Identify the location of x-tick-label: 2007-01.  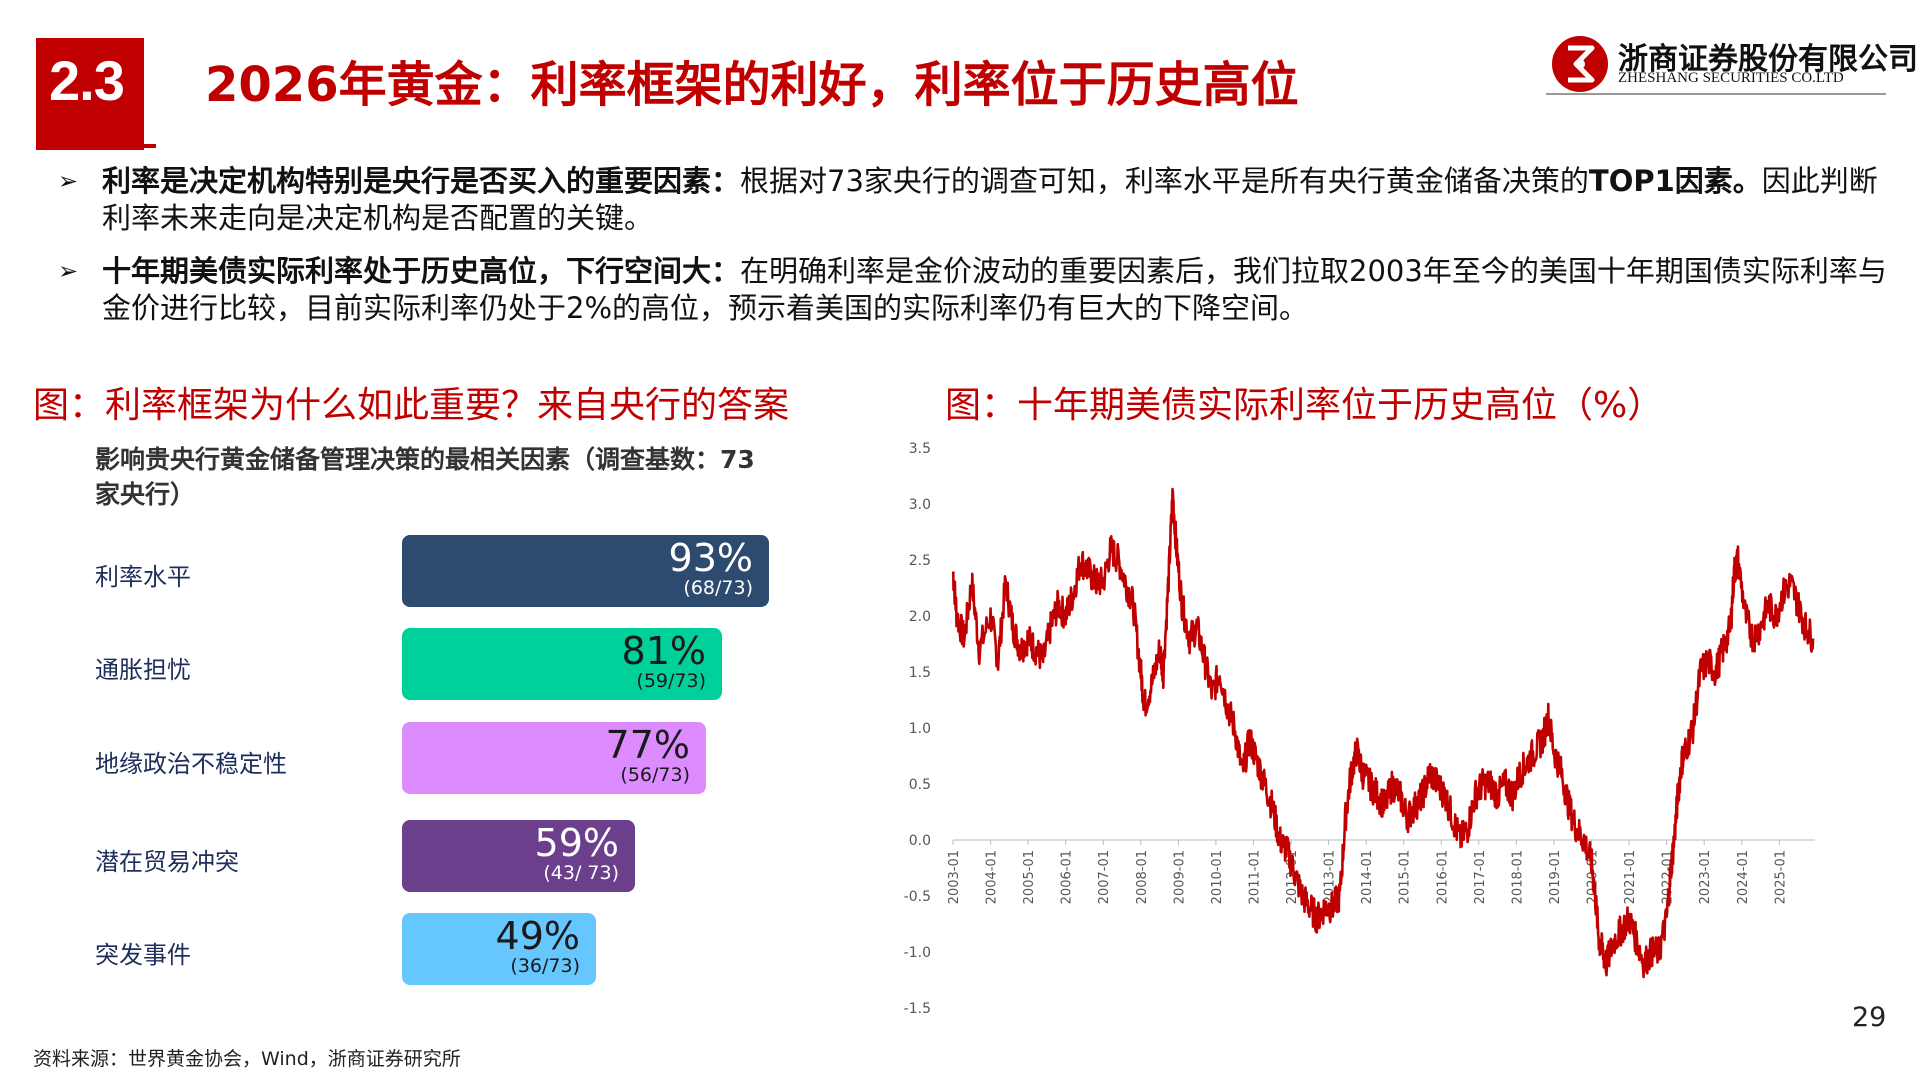
(1104, 877).